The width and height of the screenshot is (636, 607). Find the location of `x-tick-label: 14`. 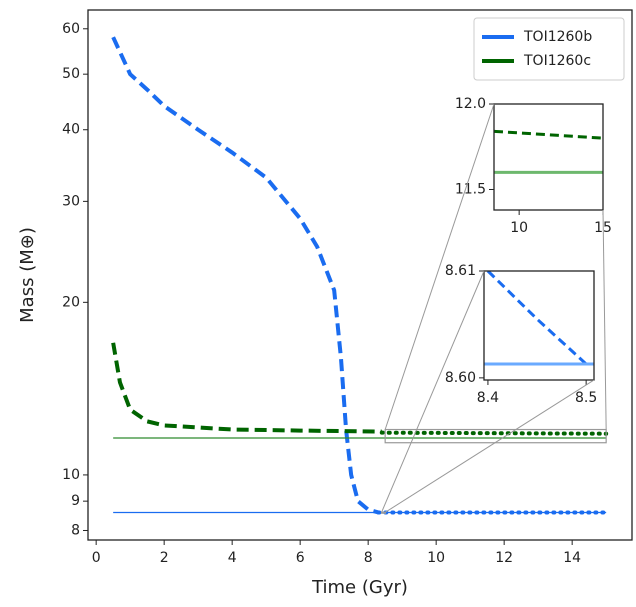

x-tick-label: 14 is located at coordinates (572, 558).